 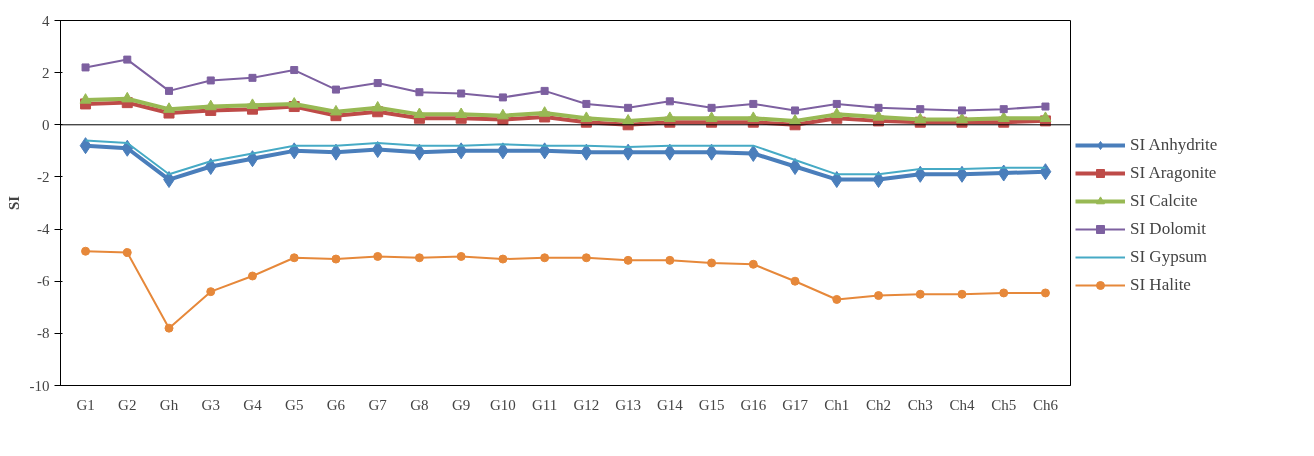 What do you see at coordinates (210, 404) in the screenshot?
I see `x-tick-label: G3` at bounding box center [210, 404].